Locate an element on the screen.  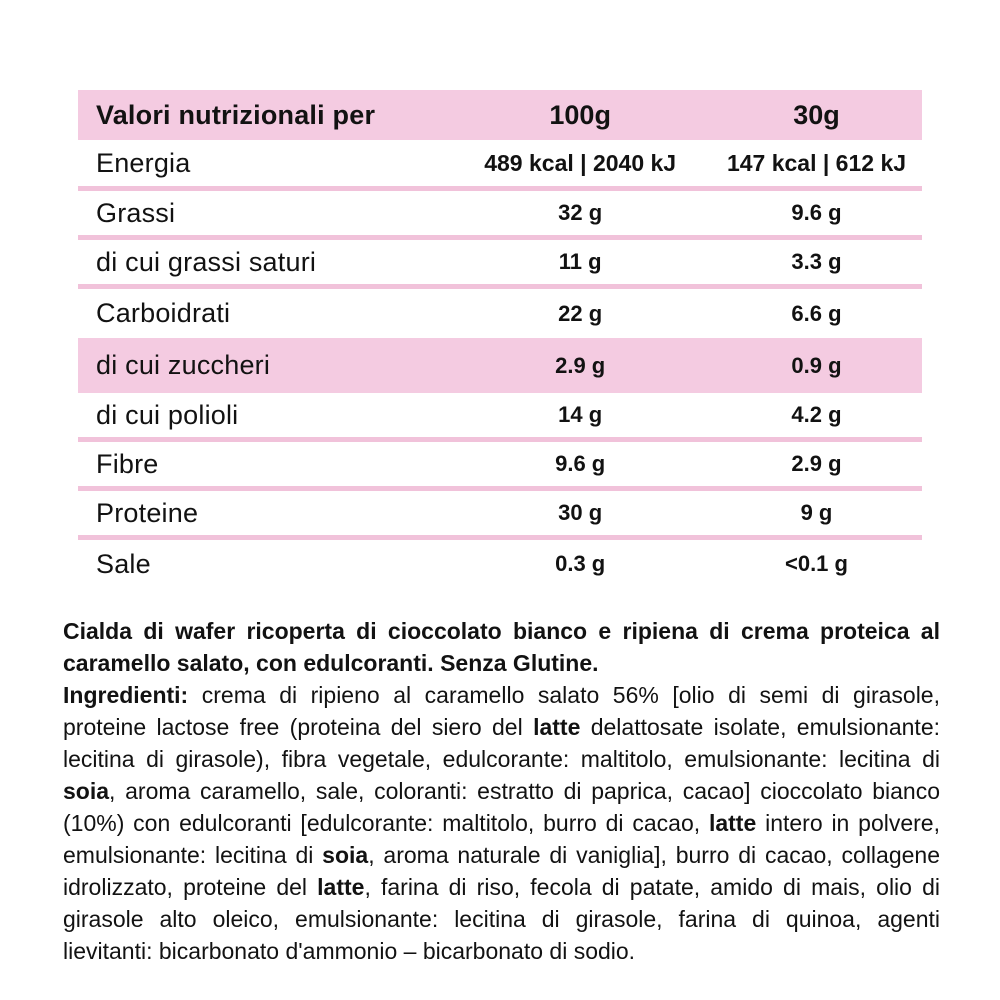
table-header-row: Valori nutrizionali per 100g 30g is located at coordinates (500, 115).